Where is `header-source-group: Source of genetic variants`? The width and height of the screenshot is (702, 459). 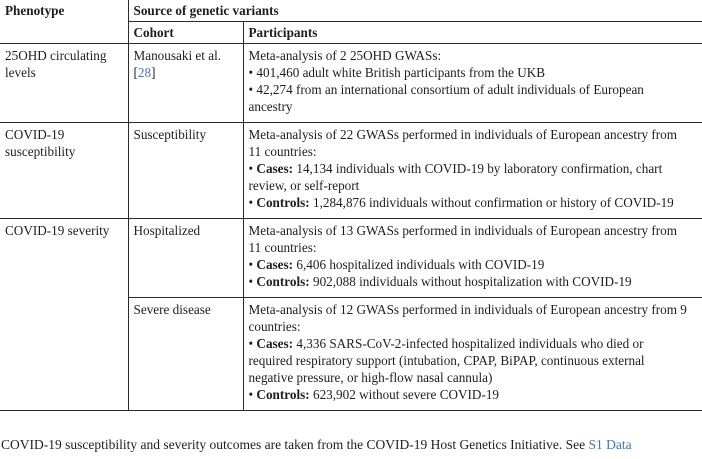
header-source-group: Source of genetic variants is located at coordinates (414, 11).